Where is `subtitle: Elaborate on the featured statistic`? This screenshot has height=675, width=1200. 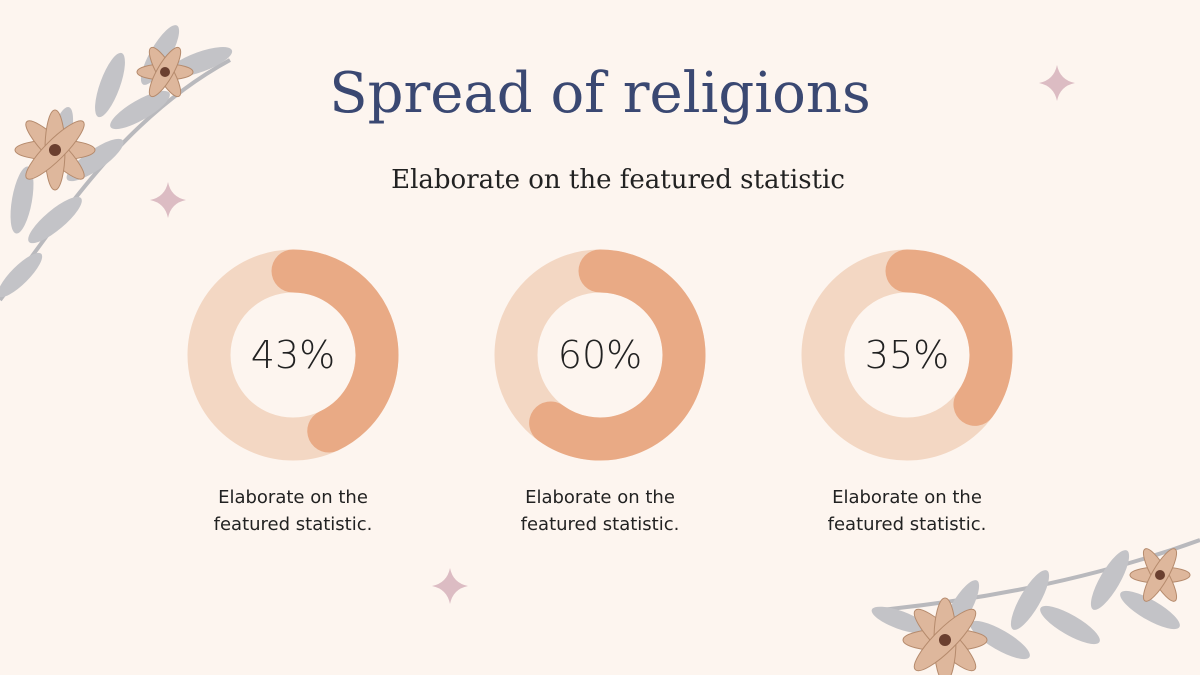 subtitle: Elaborate on the featured statistic is located at coordinates (618, 180).